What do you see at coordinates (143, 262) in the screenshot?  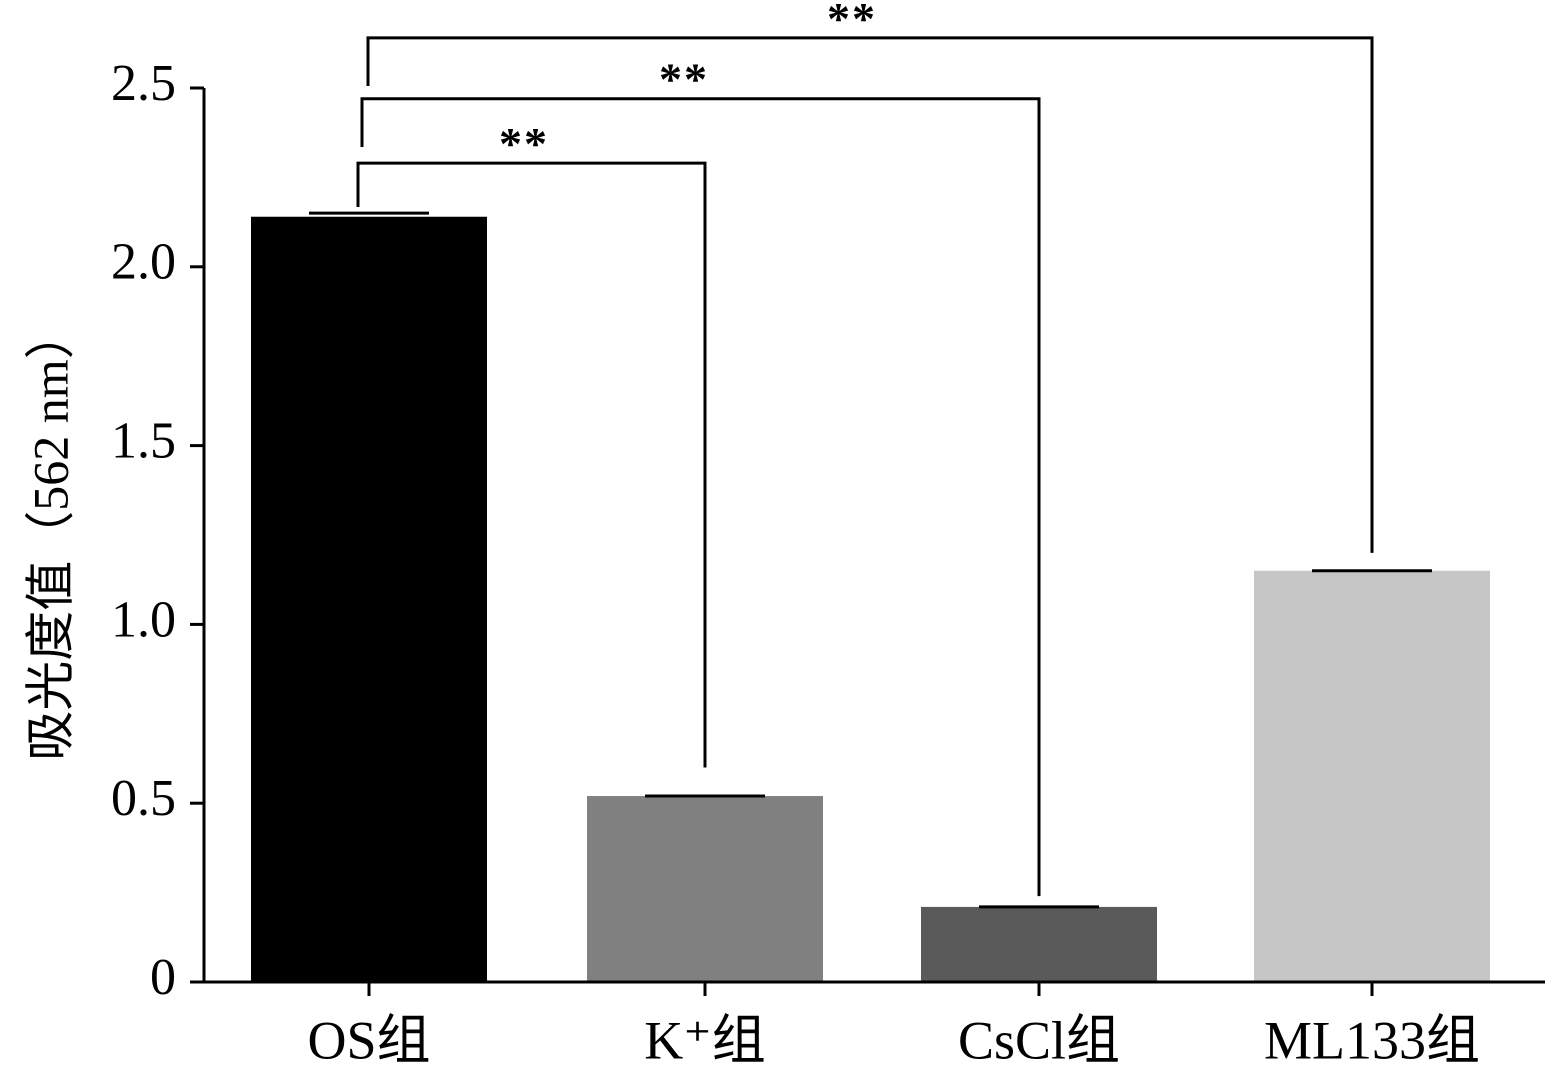 I see `y-tick-label-4: 2.0` at bounding box center [143, 262].